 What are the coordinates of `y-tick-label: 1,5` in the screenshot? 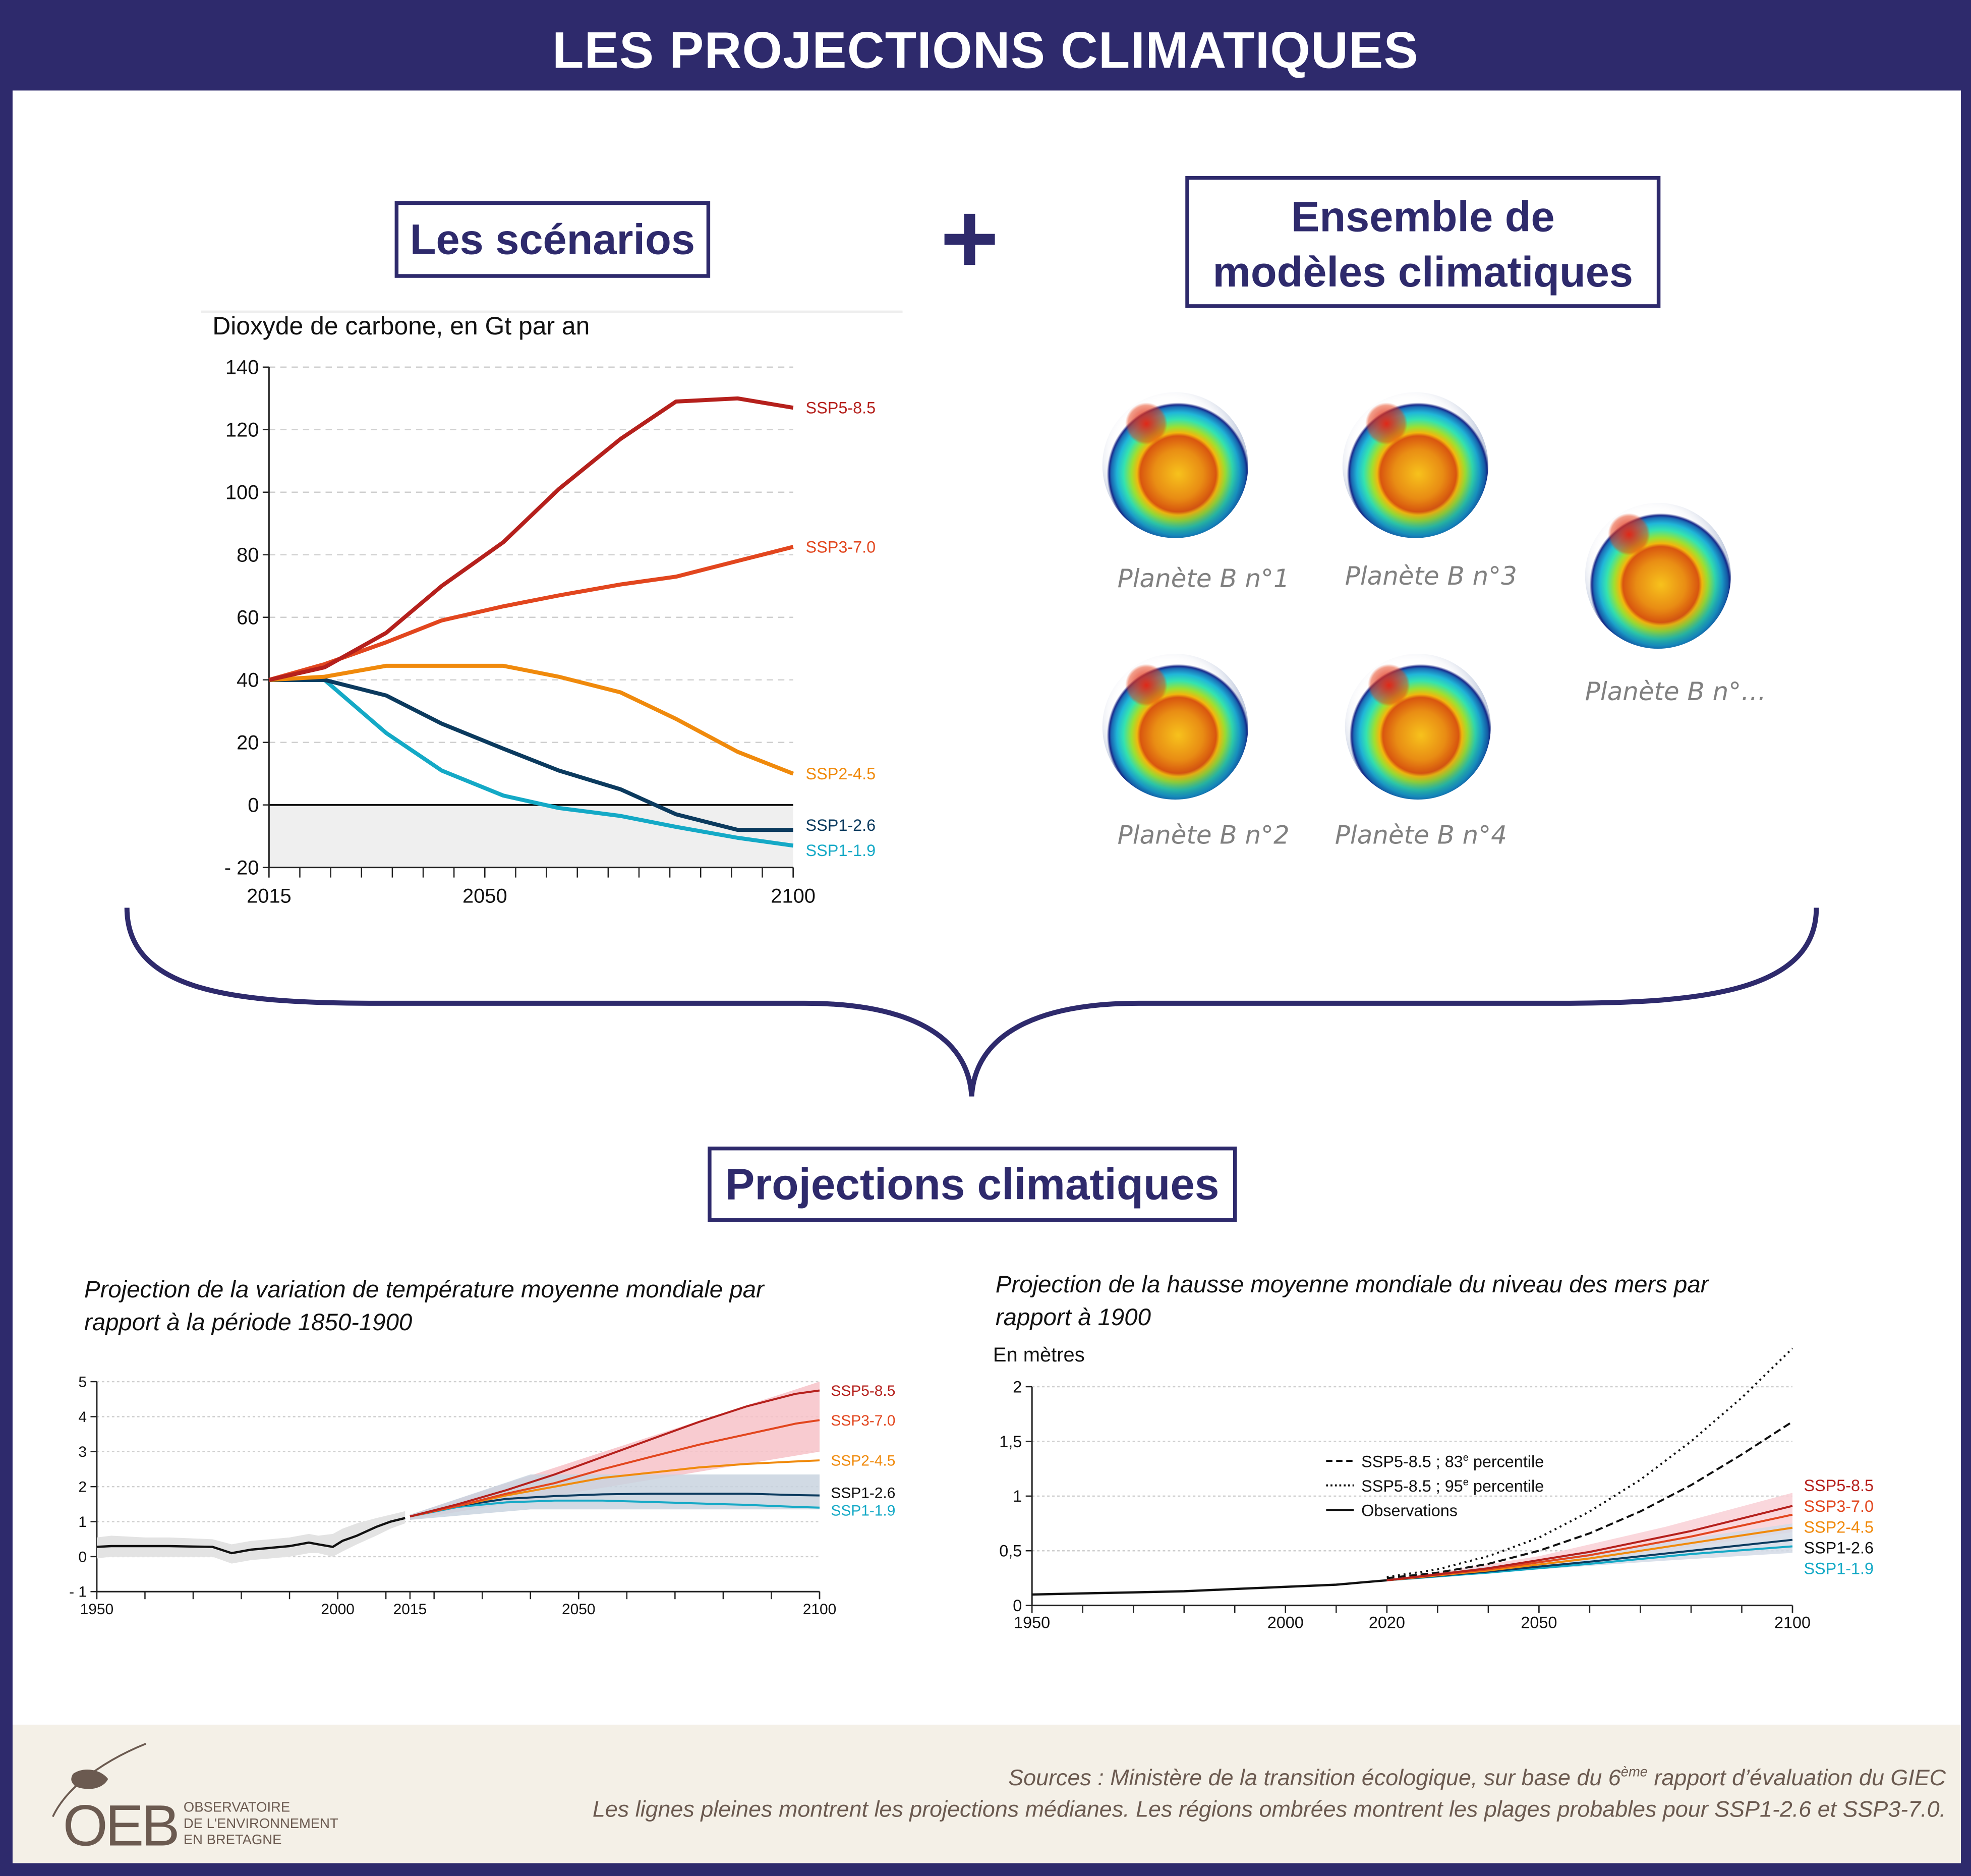 It's located at (1010, 1442).